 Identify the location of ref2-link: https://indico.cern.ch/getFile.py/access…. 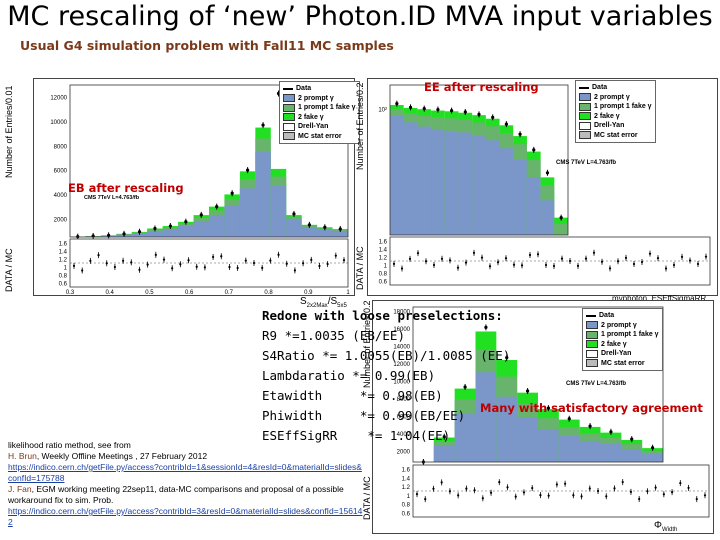
(185, 516).